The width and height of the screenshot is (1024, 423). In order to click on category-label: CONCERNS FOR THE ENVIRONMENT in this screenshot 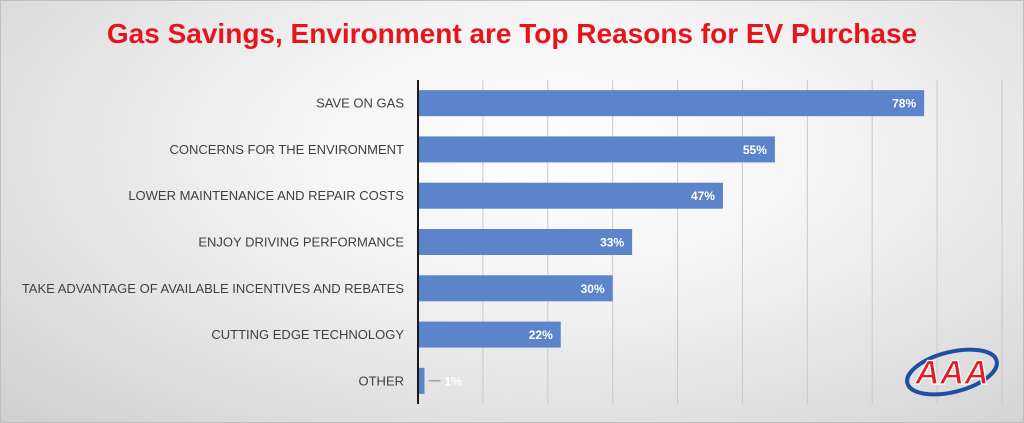, I will do `click(287, 149)`.